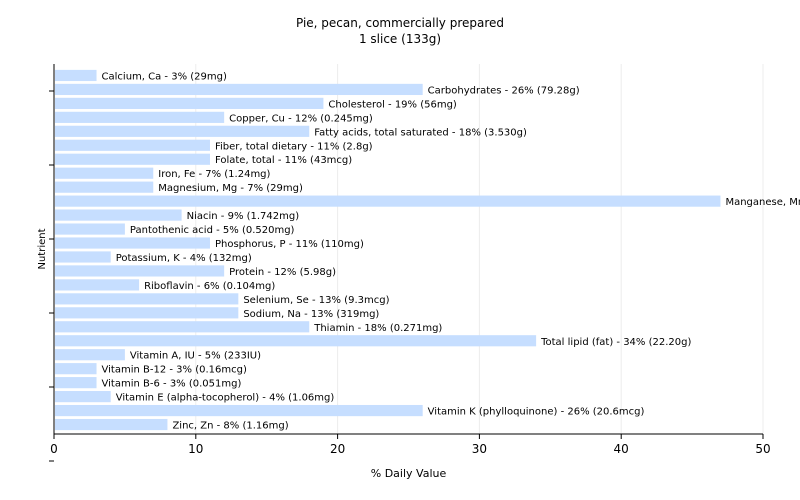 The image size is (800, 500). What do you see at coordinates (230, 188) in the screenshot?
I see `data-label: Magnesium, Mg - 7% (29mg)` at bounding box center [230, 188].